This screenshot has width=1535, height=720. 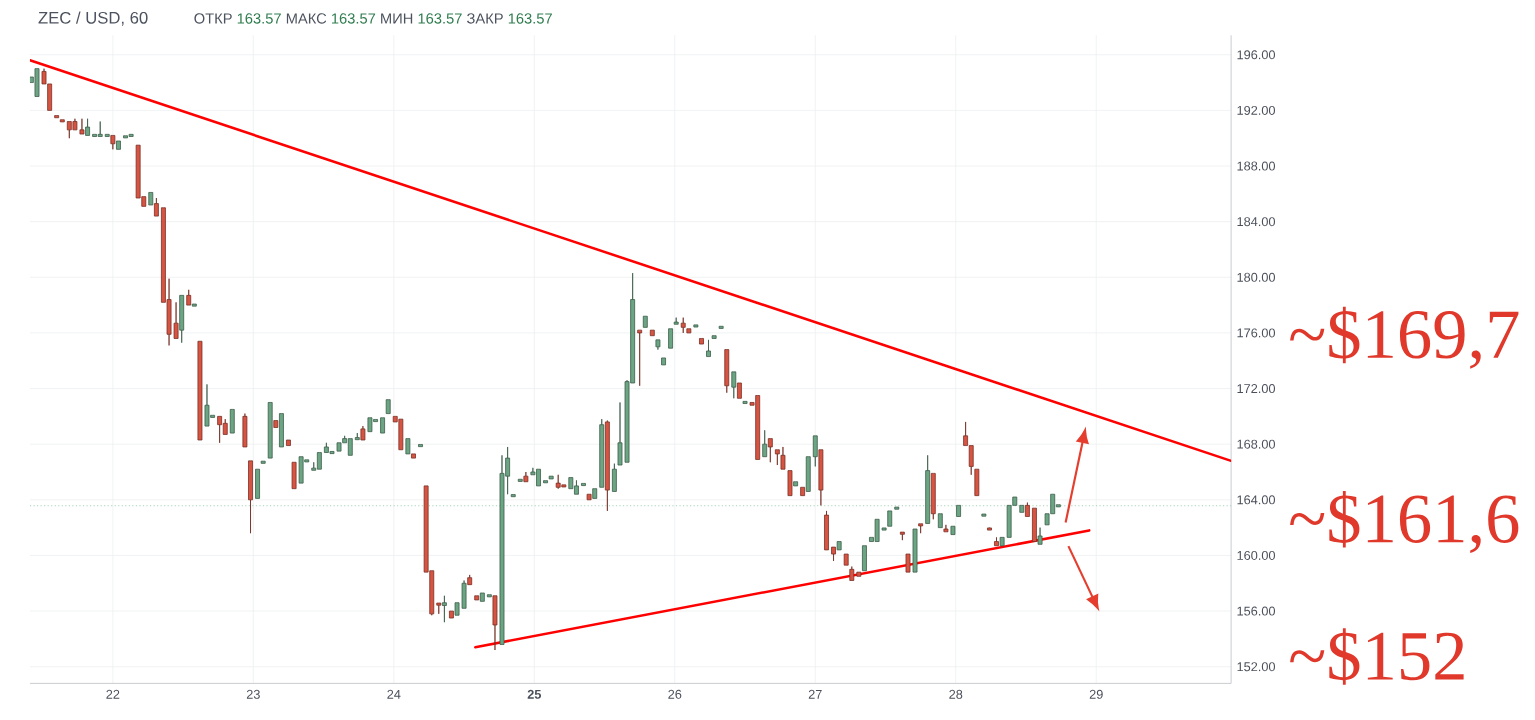 What do you see at coordinates (956, 694) in the screenshot?
I see `x-tick-label: 28` at bounding box center [956, 694].